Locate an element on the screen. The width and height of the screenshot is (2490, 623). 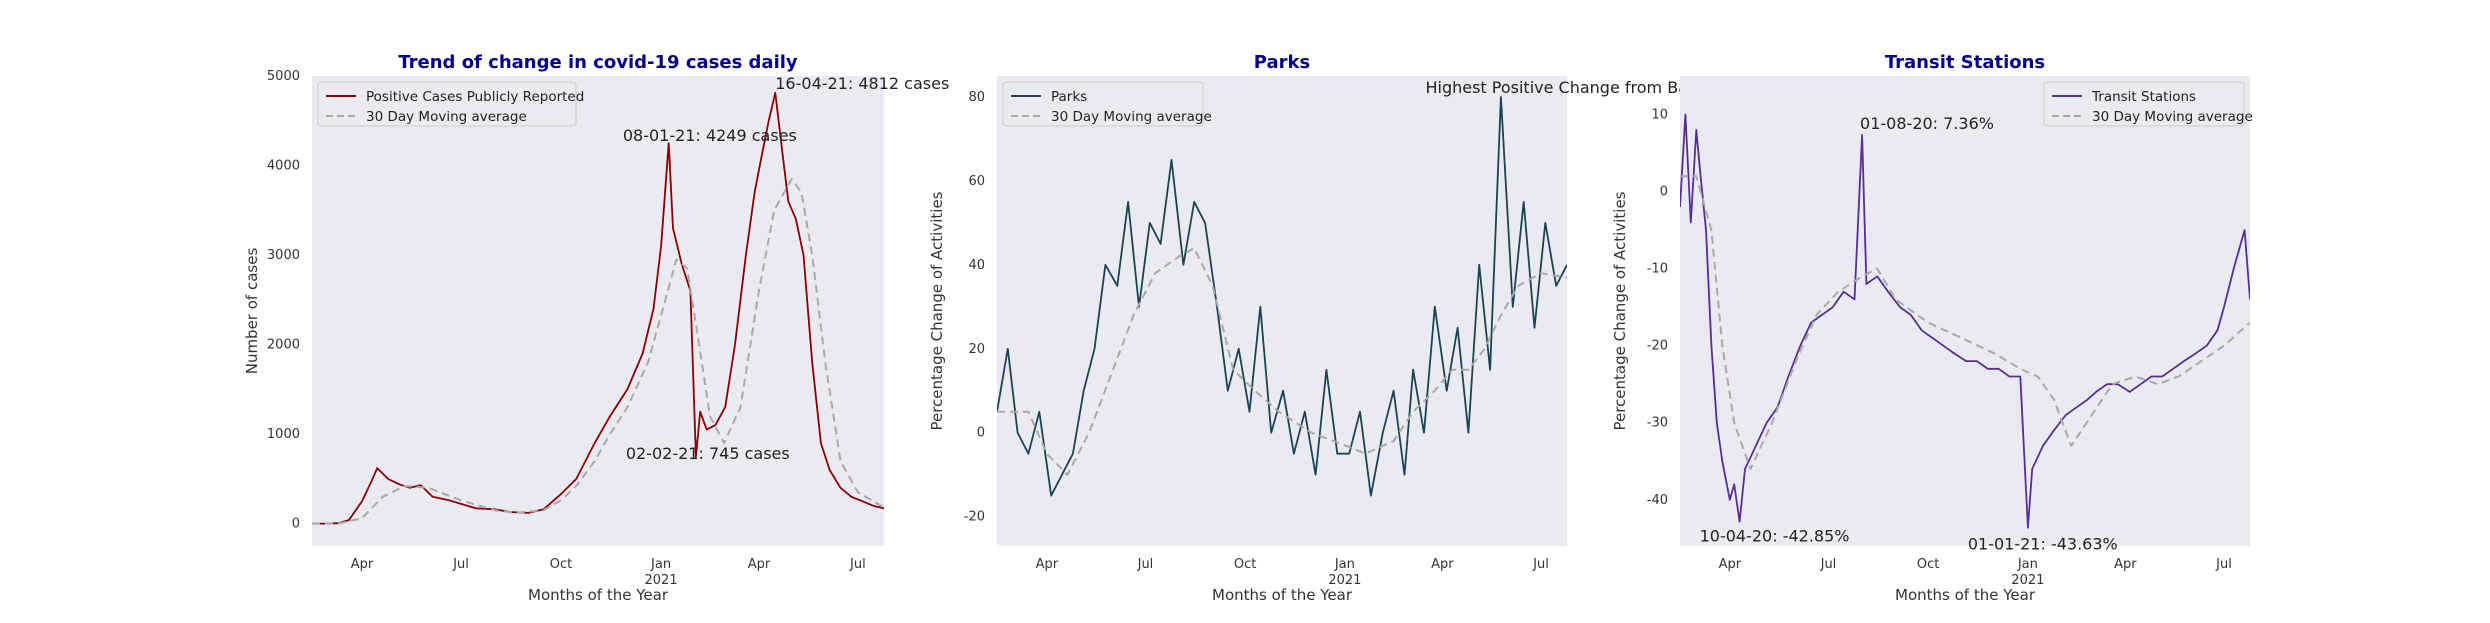
legend-entry: Positive Cases Publicly Reported is located at coordinates (475, 97).